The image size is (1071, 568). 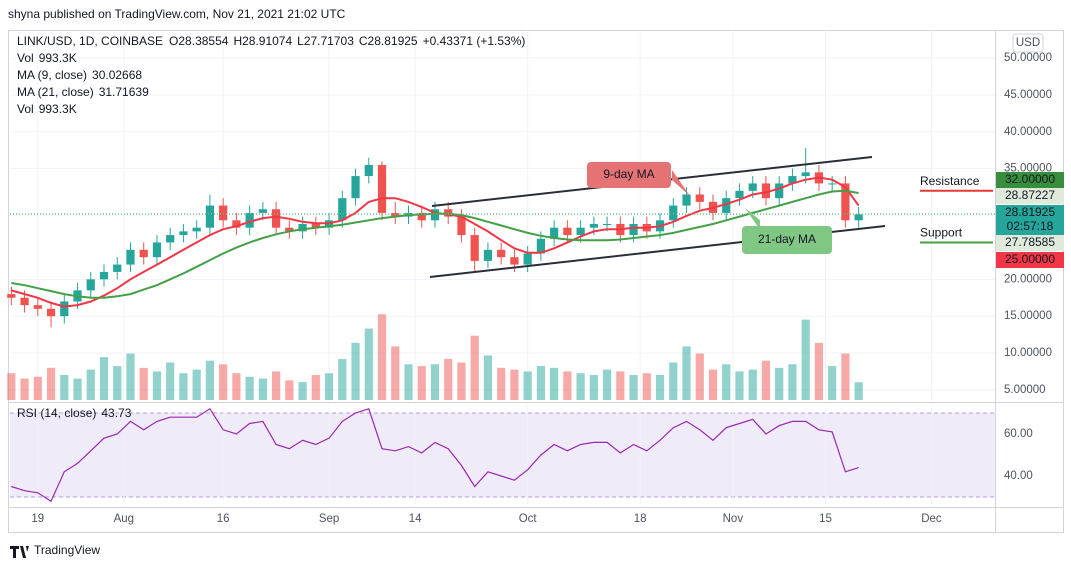 What do you see at coordinates (1030, 242) in the screenshot?
I see `price-label: 27.78585` at bounding box center [1030, 242].